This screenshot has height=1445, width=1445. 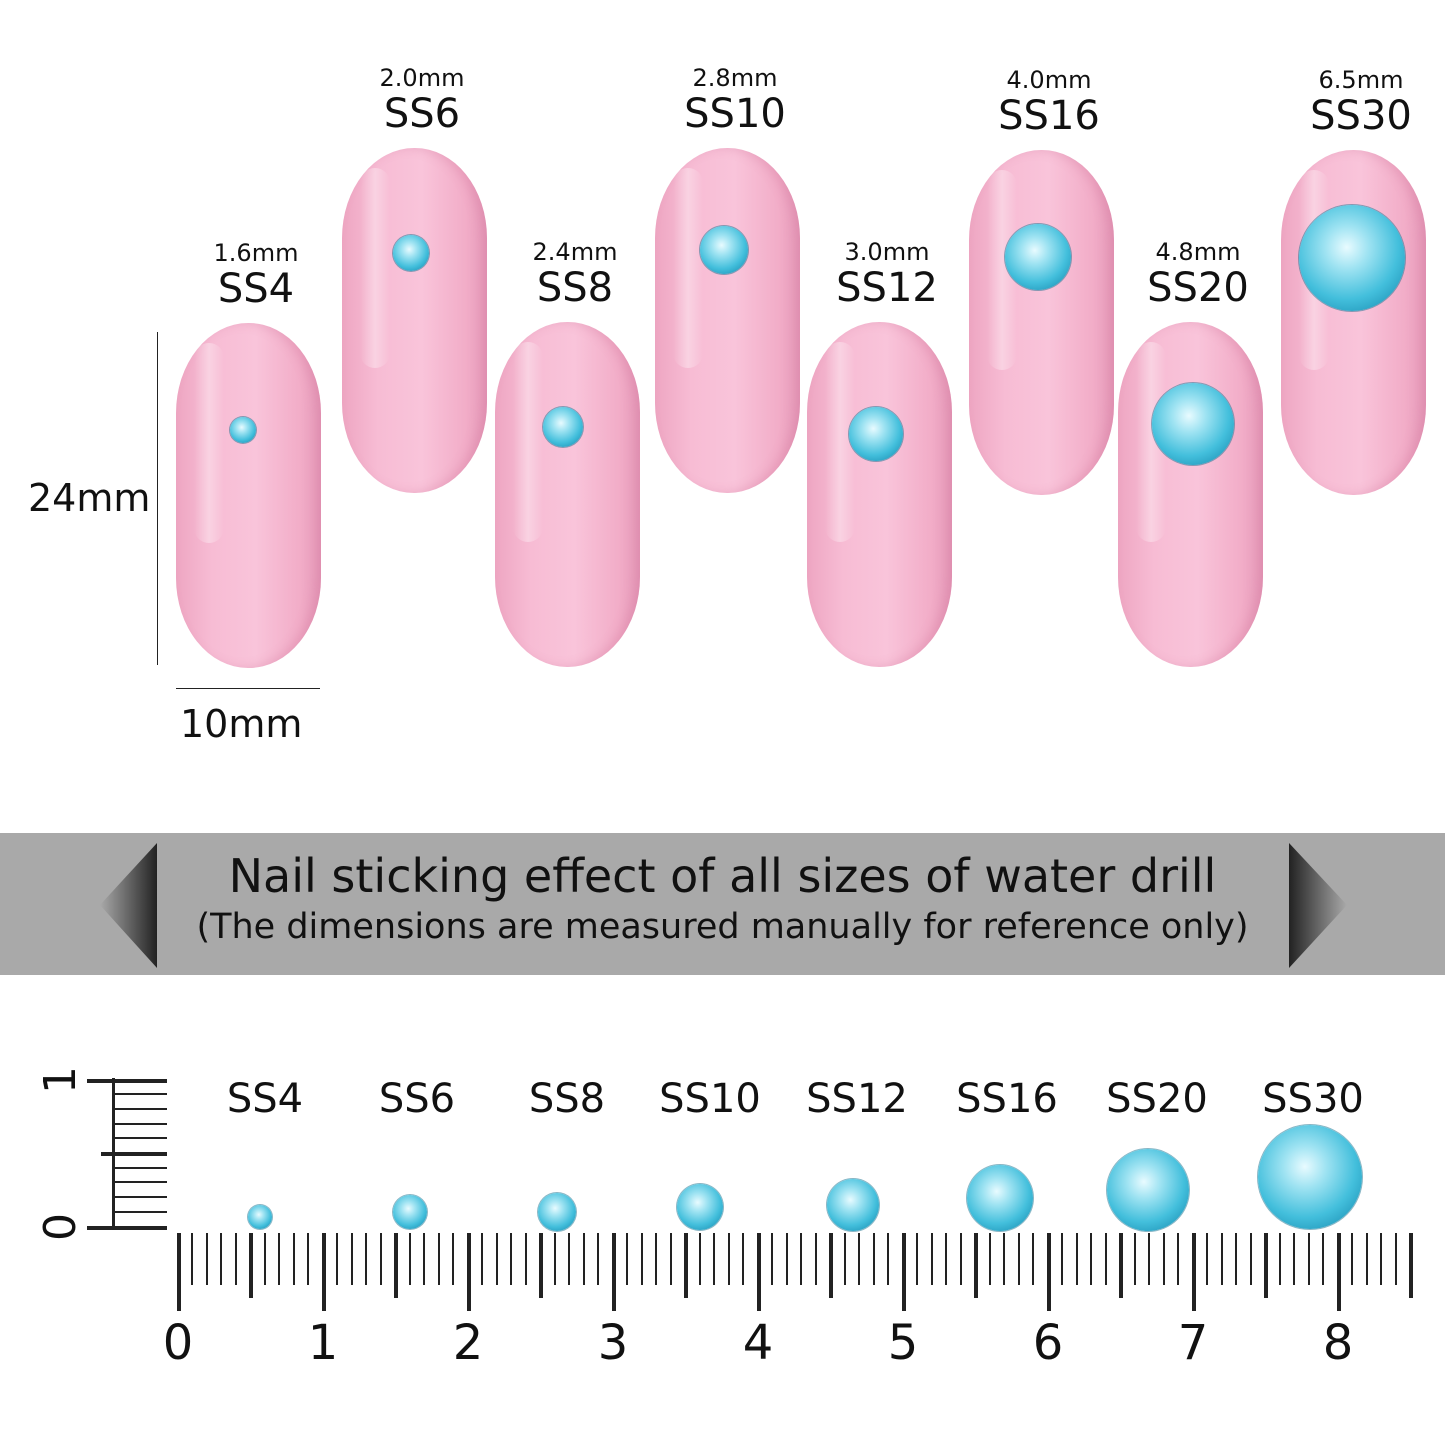 What do you see at coordinates (735, 100) in the screenshot?
I see `nail-label: 2.8mm SS10` at bounding box center [735, 100].